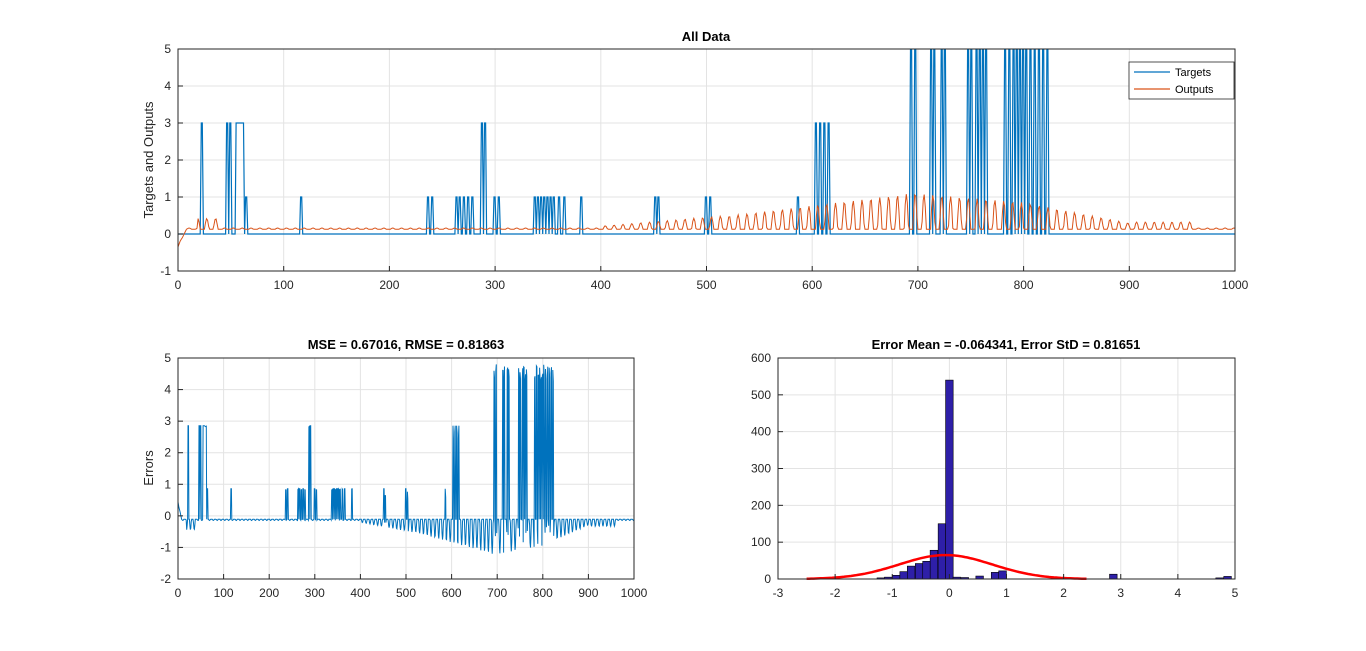 The width and height of the screenshot is (1366, 651). I want to click on y-tick-label: 100, so click(761, 542).